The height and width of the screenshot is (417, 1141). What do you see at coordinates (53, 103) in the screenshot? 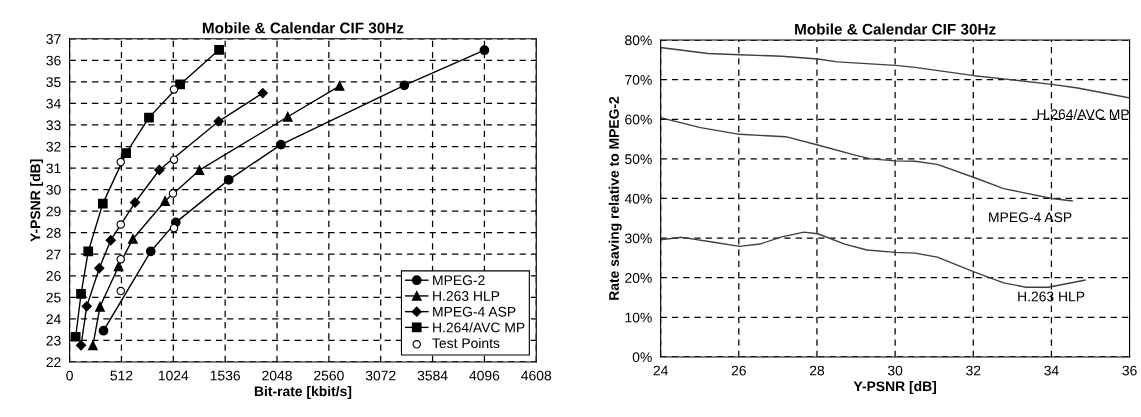
I see `y-tick-label: 34` at bounding box center [53, 103].